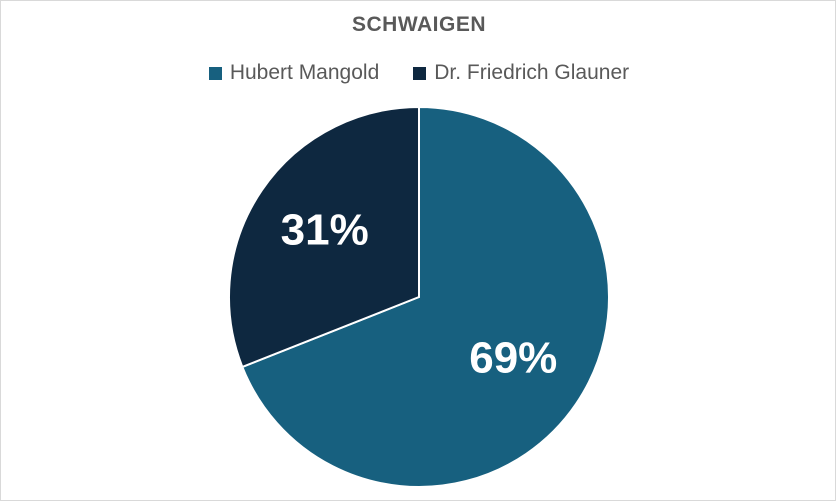 This screenshot has height=502, width=836. I want to click on legend-item-friedrich-glauner: Dr. Friedrich Glauner, so click(521, 73).